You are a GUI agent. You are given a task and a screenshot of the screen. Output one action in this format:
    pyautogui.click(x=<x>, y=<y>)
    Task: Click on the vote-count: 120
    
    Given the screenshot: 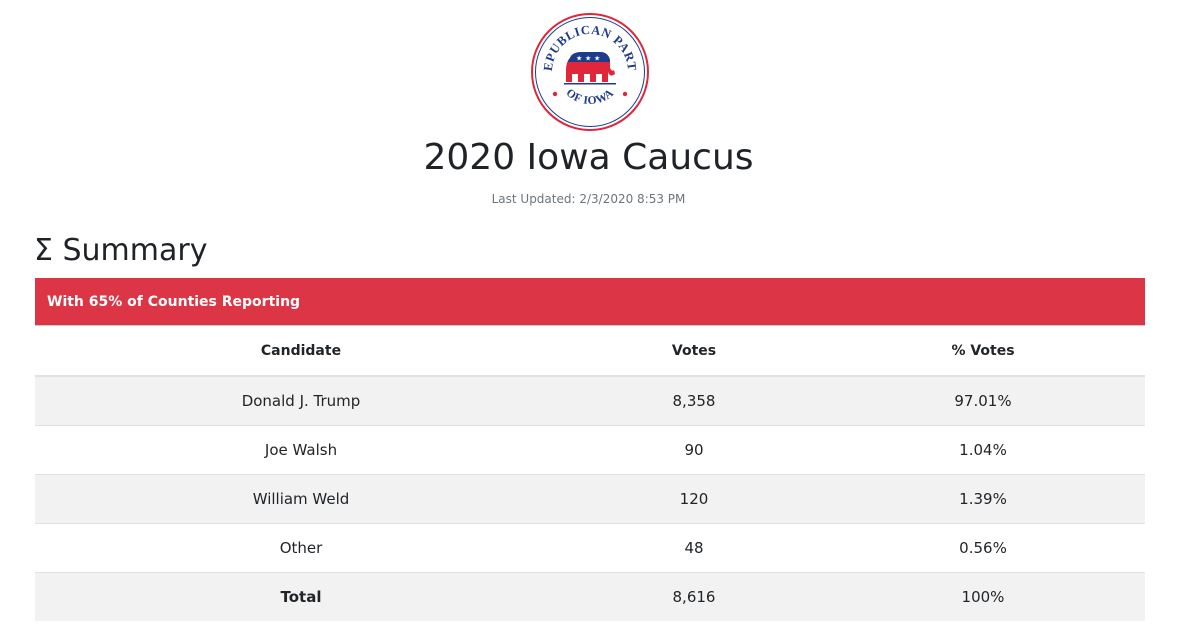 What is the action you would take?
    pyautogui.click(x=694, y=498)
    